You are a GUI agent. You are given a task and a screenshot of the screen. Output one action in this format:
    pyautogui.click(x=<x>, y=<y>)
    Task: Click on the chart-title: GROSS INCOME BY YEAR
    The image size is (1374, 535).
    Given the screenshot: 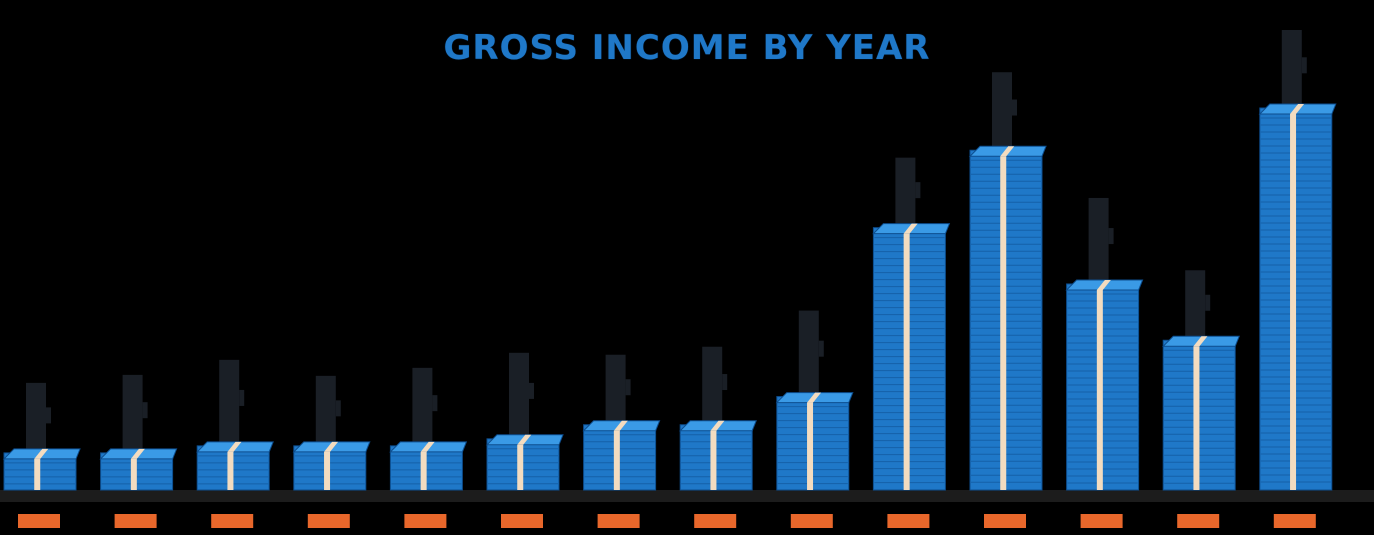 What is the action you would take?
    pyautogui.click(x=687, y=48)
    